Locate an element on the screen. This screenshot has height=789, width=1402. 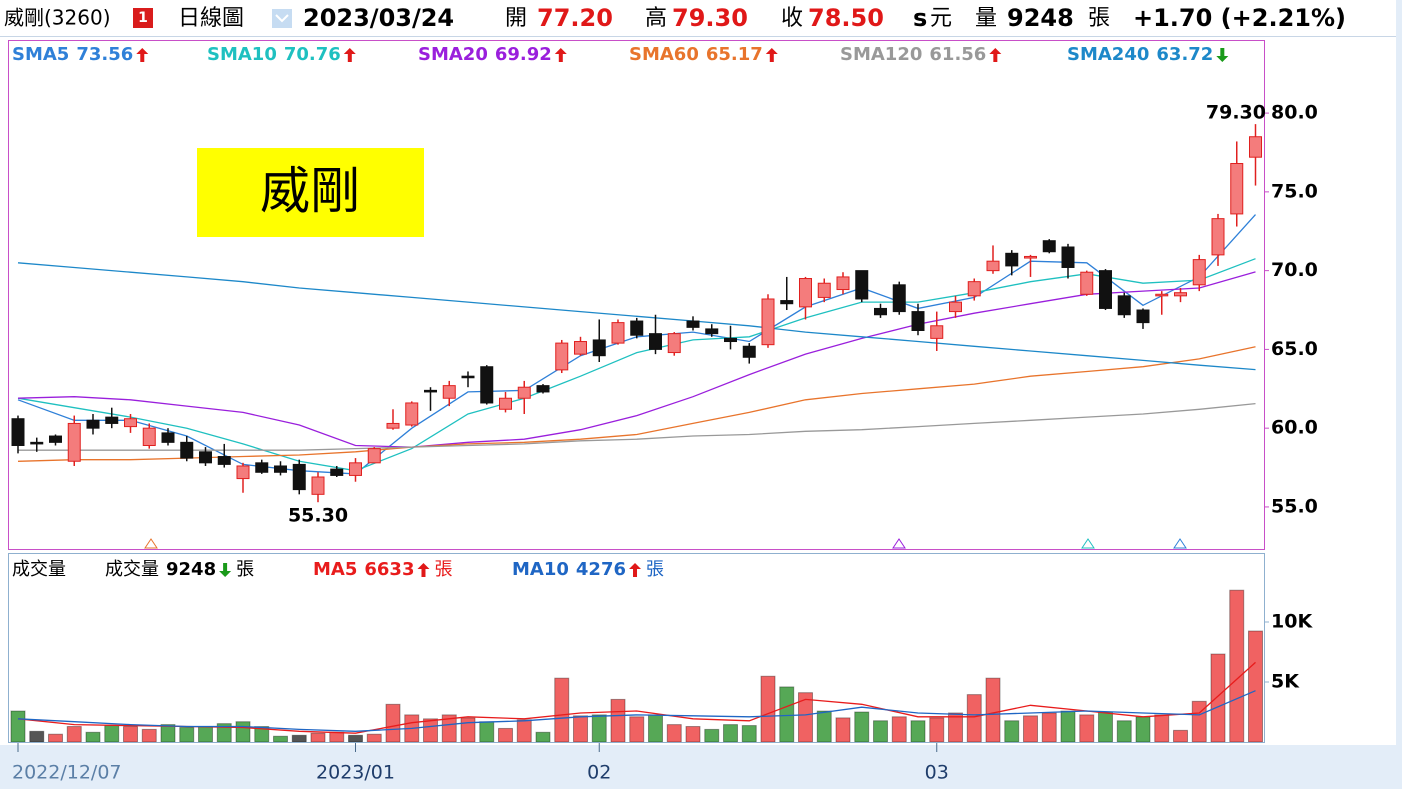
legend-name: SMA10 is located at coordinates (242, 54).